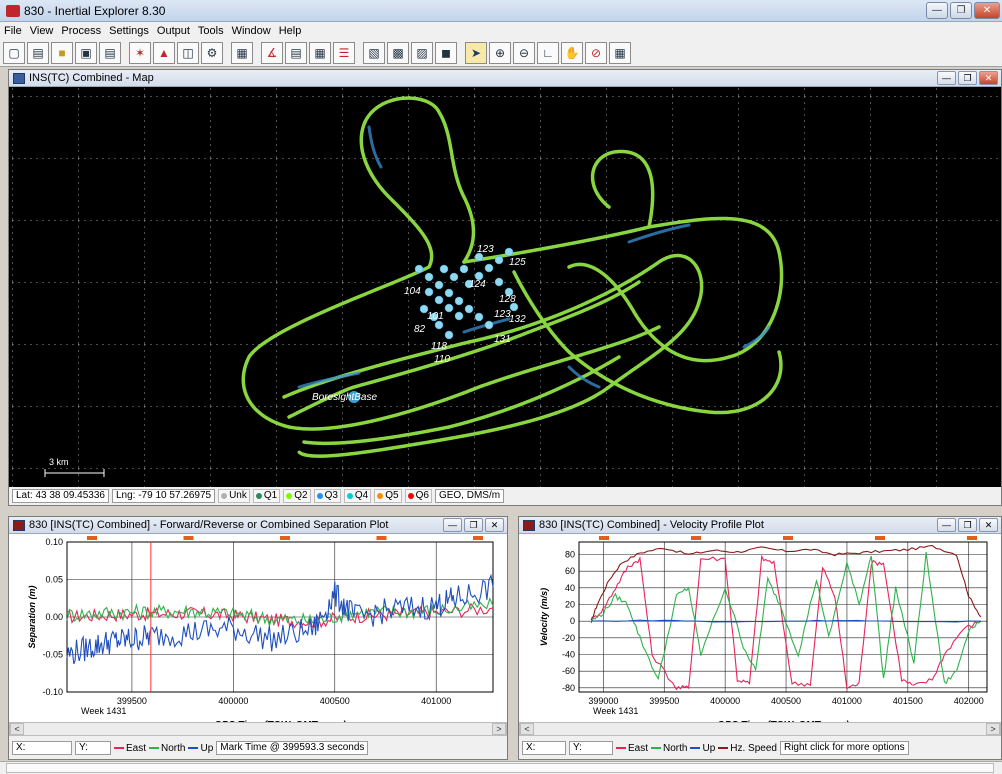 The image size is (1002, 774). What do you see at coordinates (234, 496) in the screenshot?
I see `quality-unk: Unk` at bounding box center [234, 496].